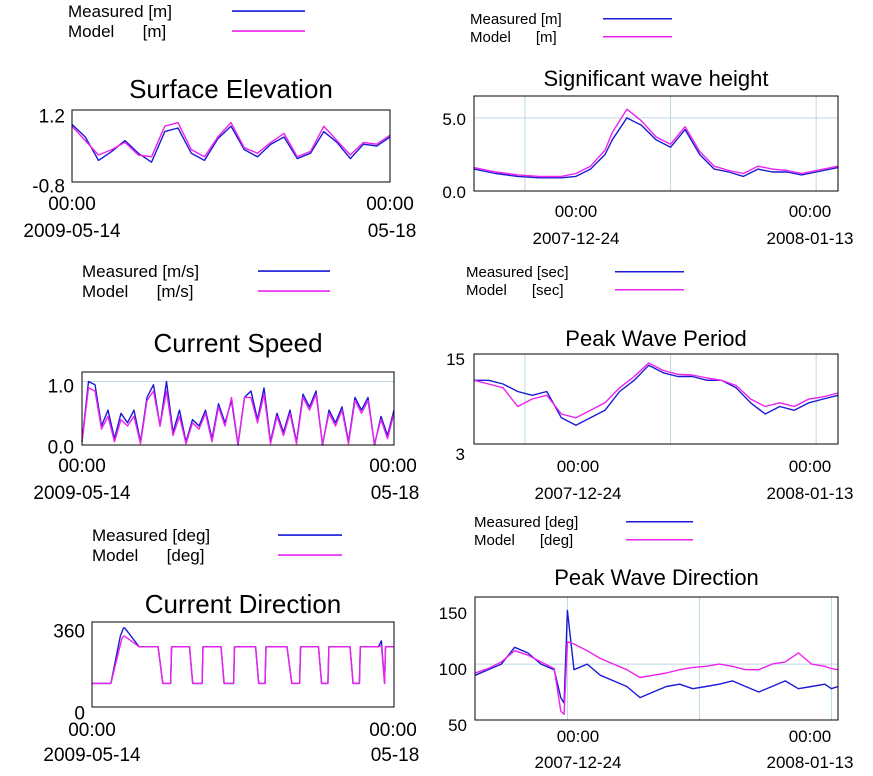  Describe the element at coordinates (79, 714) in the screenshot. I see `y-tick-label: 0` at that location.